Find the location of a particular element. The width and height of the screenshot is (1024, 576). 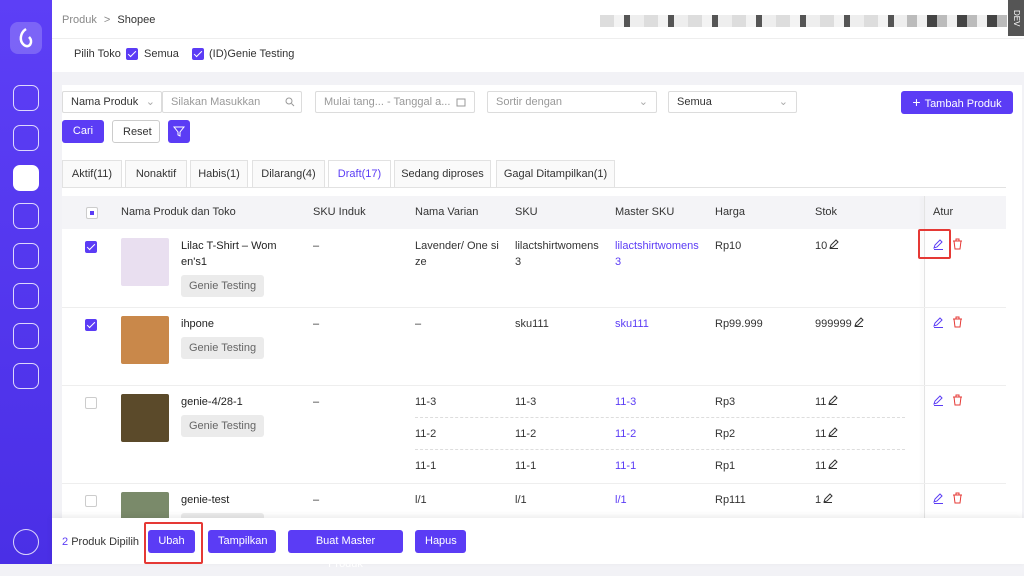

master-sku: 11-1 is located at coordinates (626, 466).